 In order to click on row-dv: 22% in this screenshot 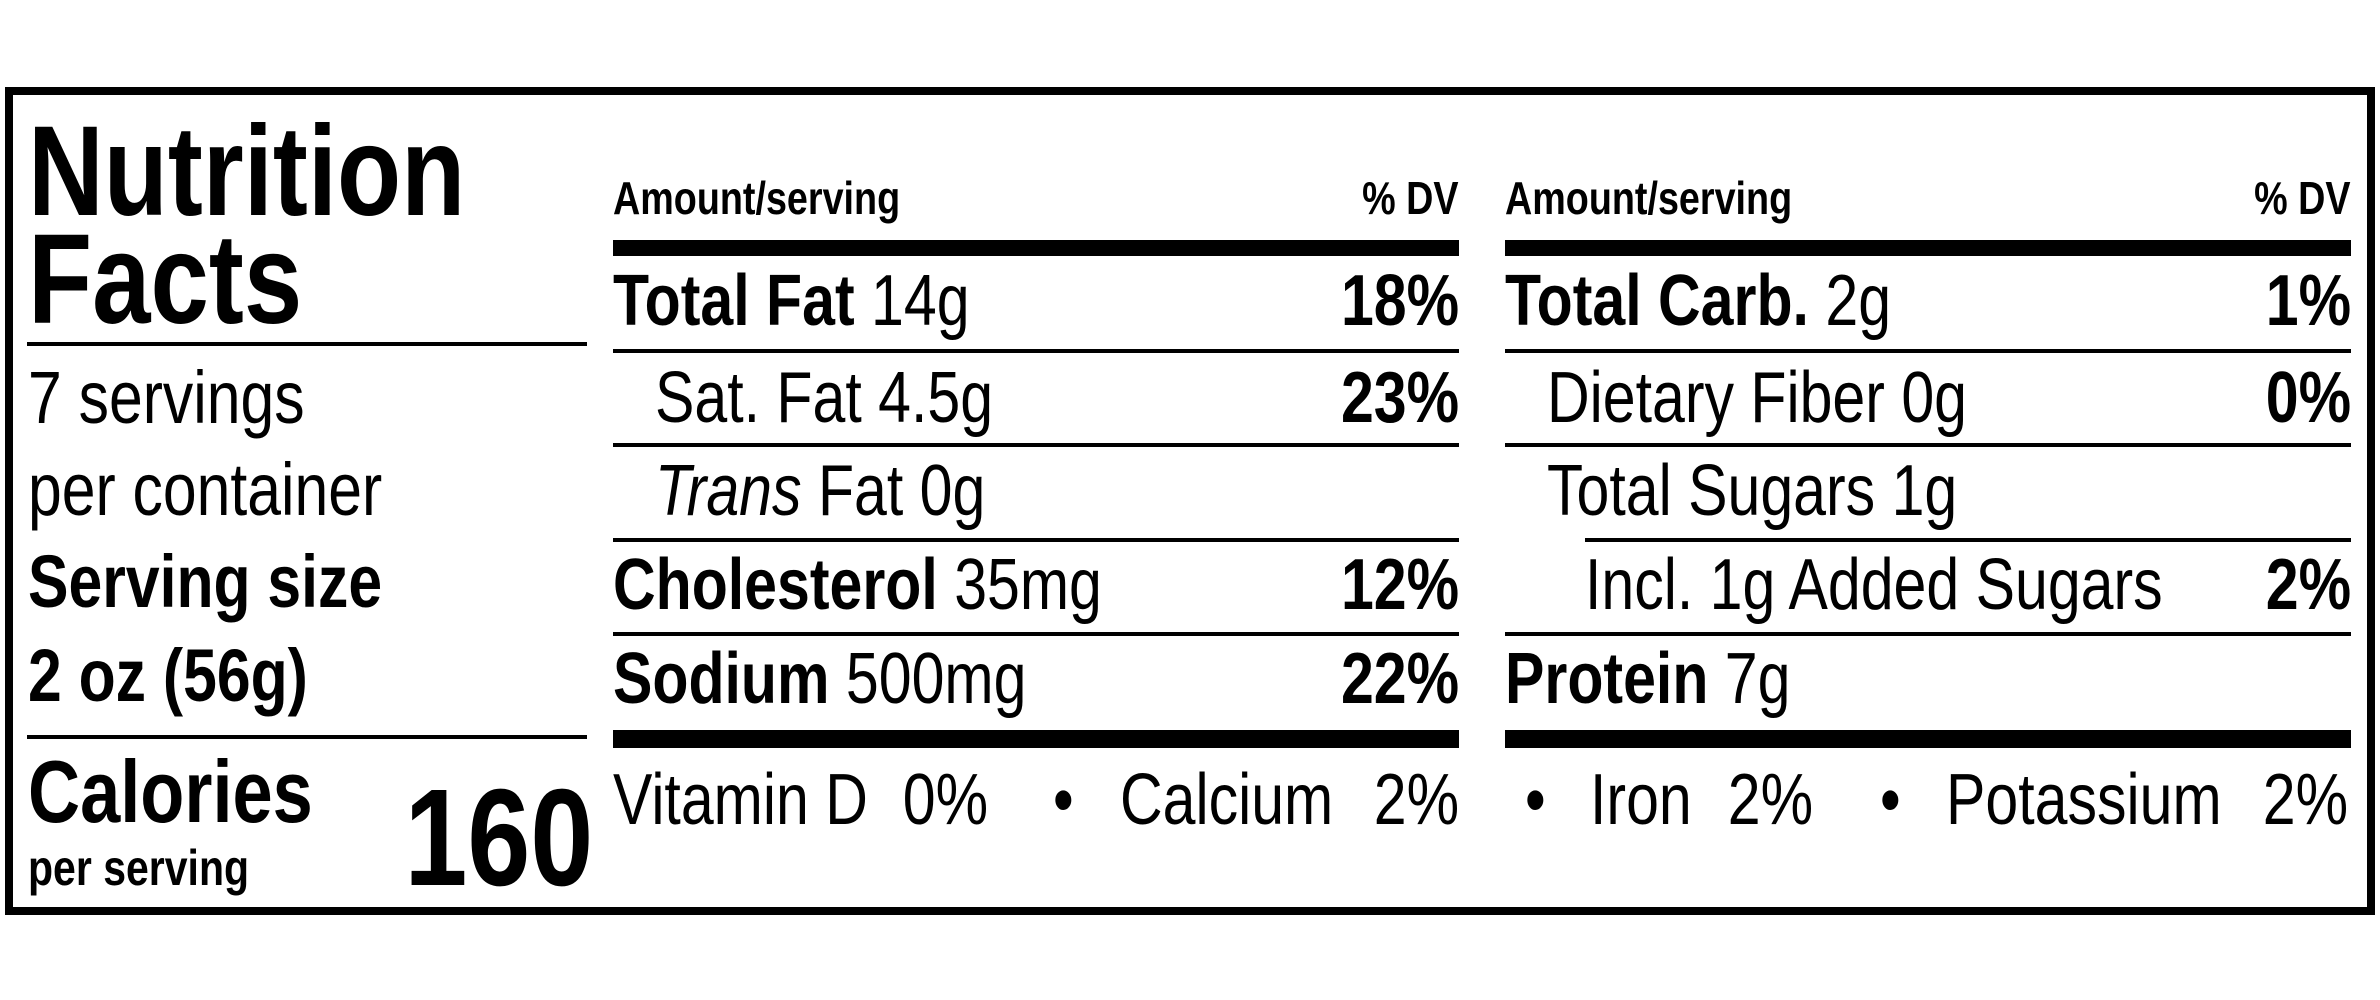, I will do `click(1399, 679)`.